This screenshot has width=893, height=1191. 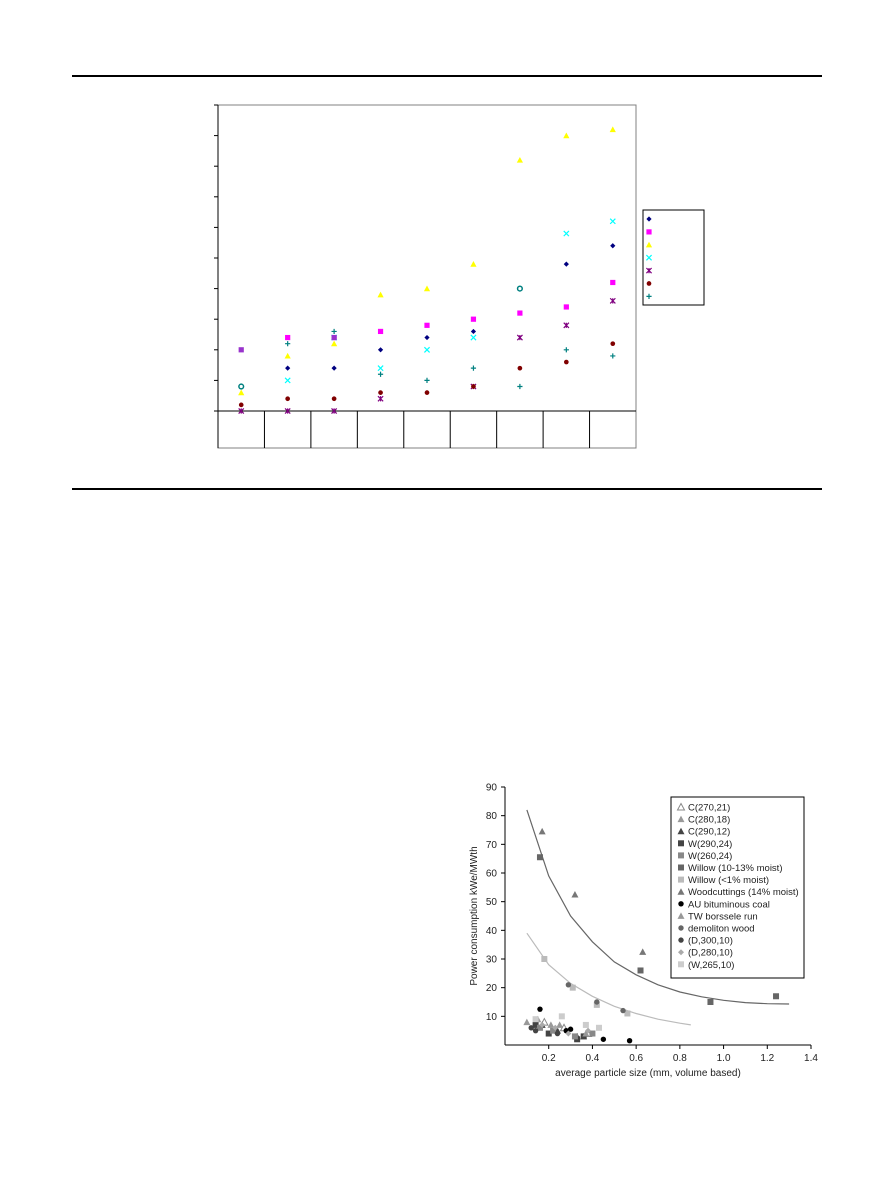 I want to click on legend-label: (D,300,10), so click(x=710, y=941).